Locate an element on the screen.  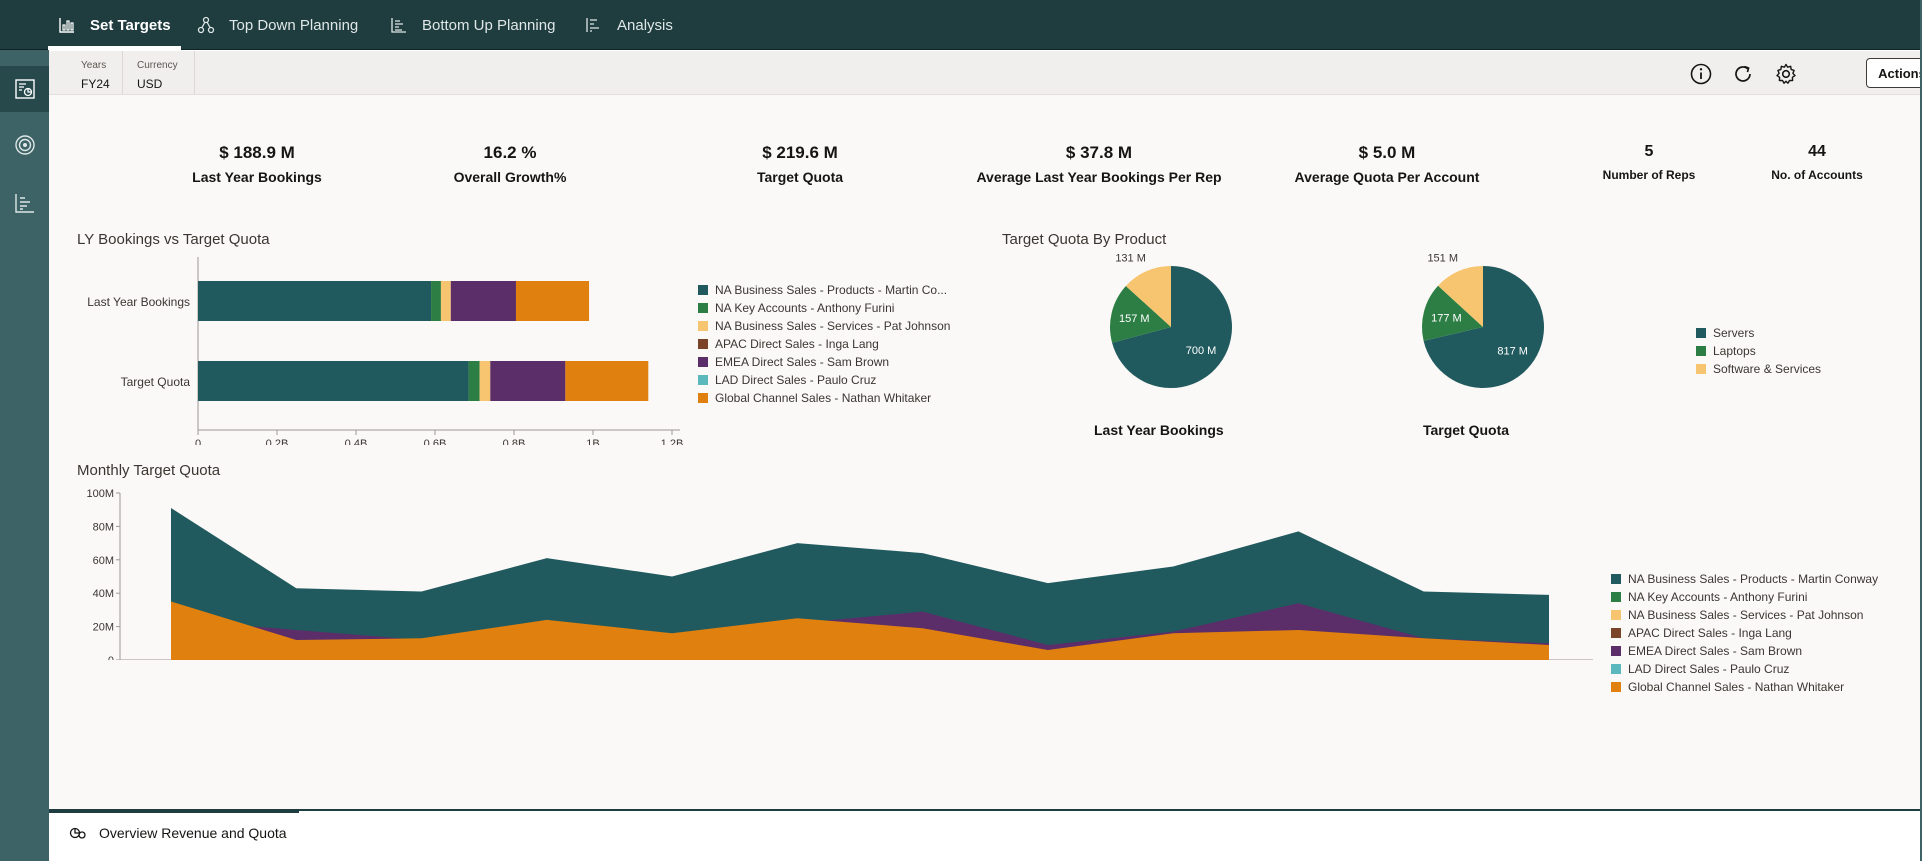
bottom-up-chart-icon is located at coordinates (398, 25).